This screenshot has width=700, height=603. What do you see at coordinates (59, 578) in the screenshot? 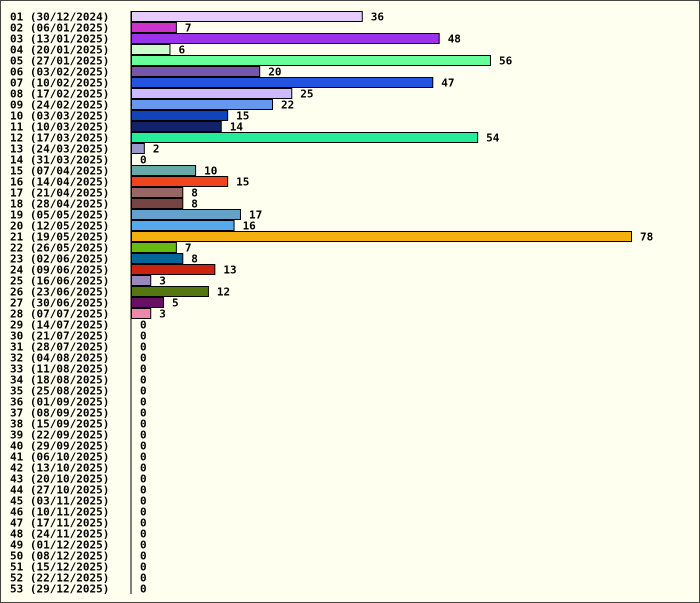
I see `category-label: 52 (22/12/2025)` at bounding box center [59, 578].